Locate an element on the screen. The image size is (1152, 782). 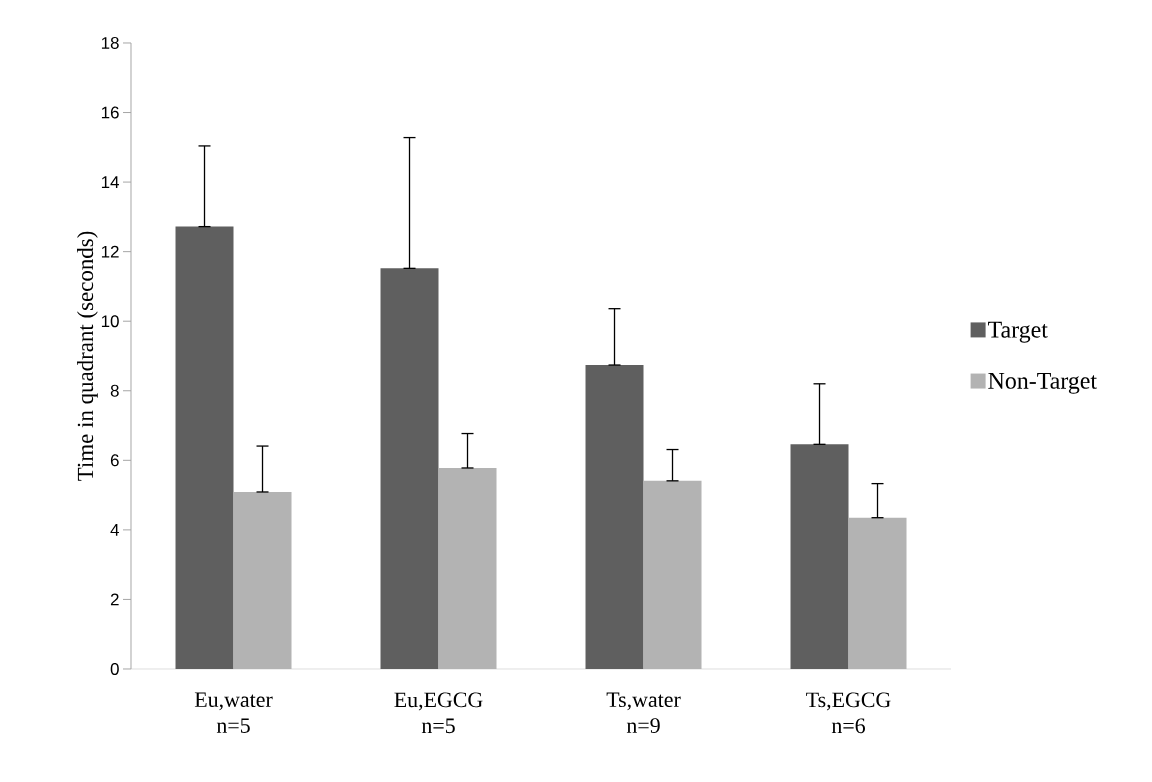
y-tick-label: 16 is located at coordinates (110, 112).